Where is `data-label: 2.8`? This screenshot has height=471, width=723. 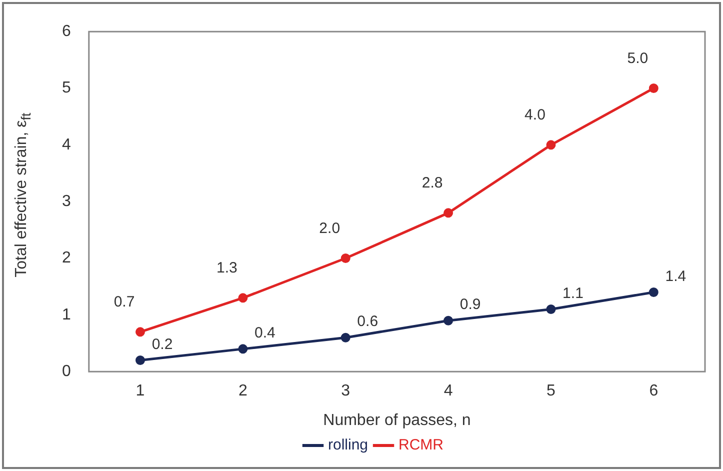 data-label: 2.8 is located at coordinates (432, 183).